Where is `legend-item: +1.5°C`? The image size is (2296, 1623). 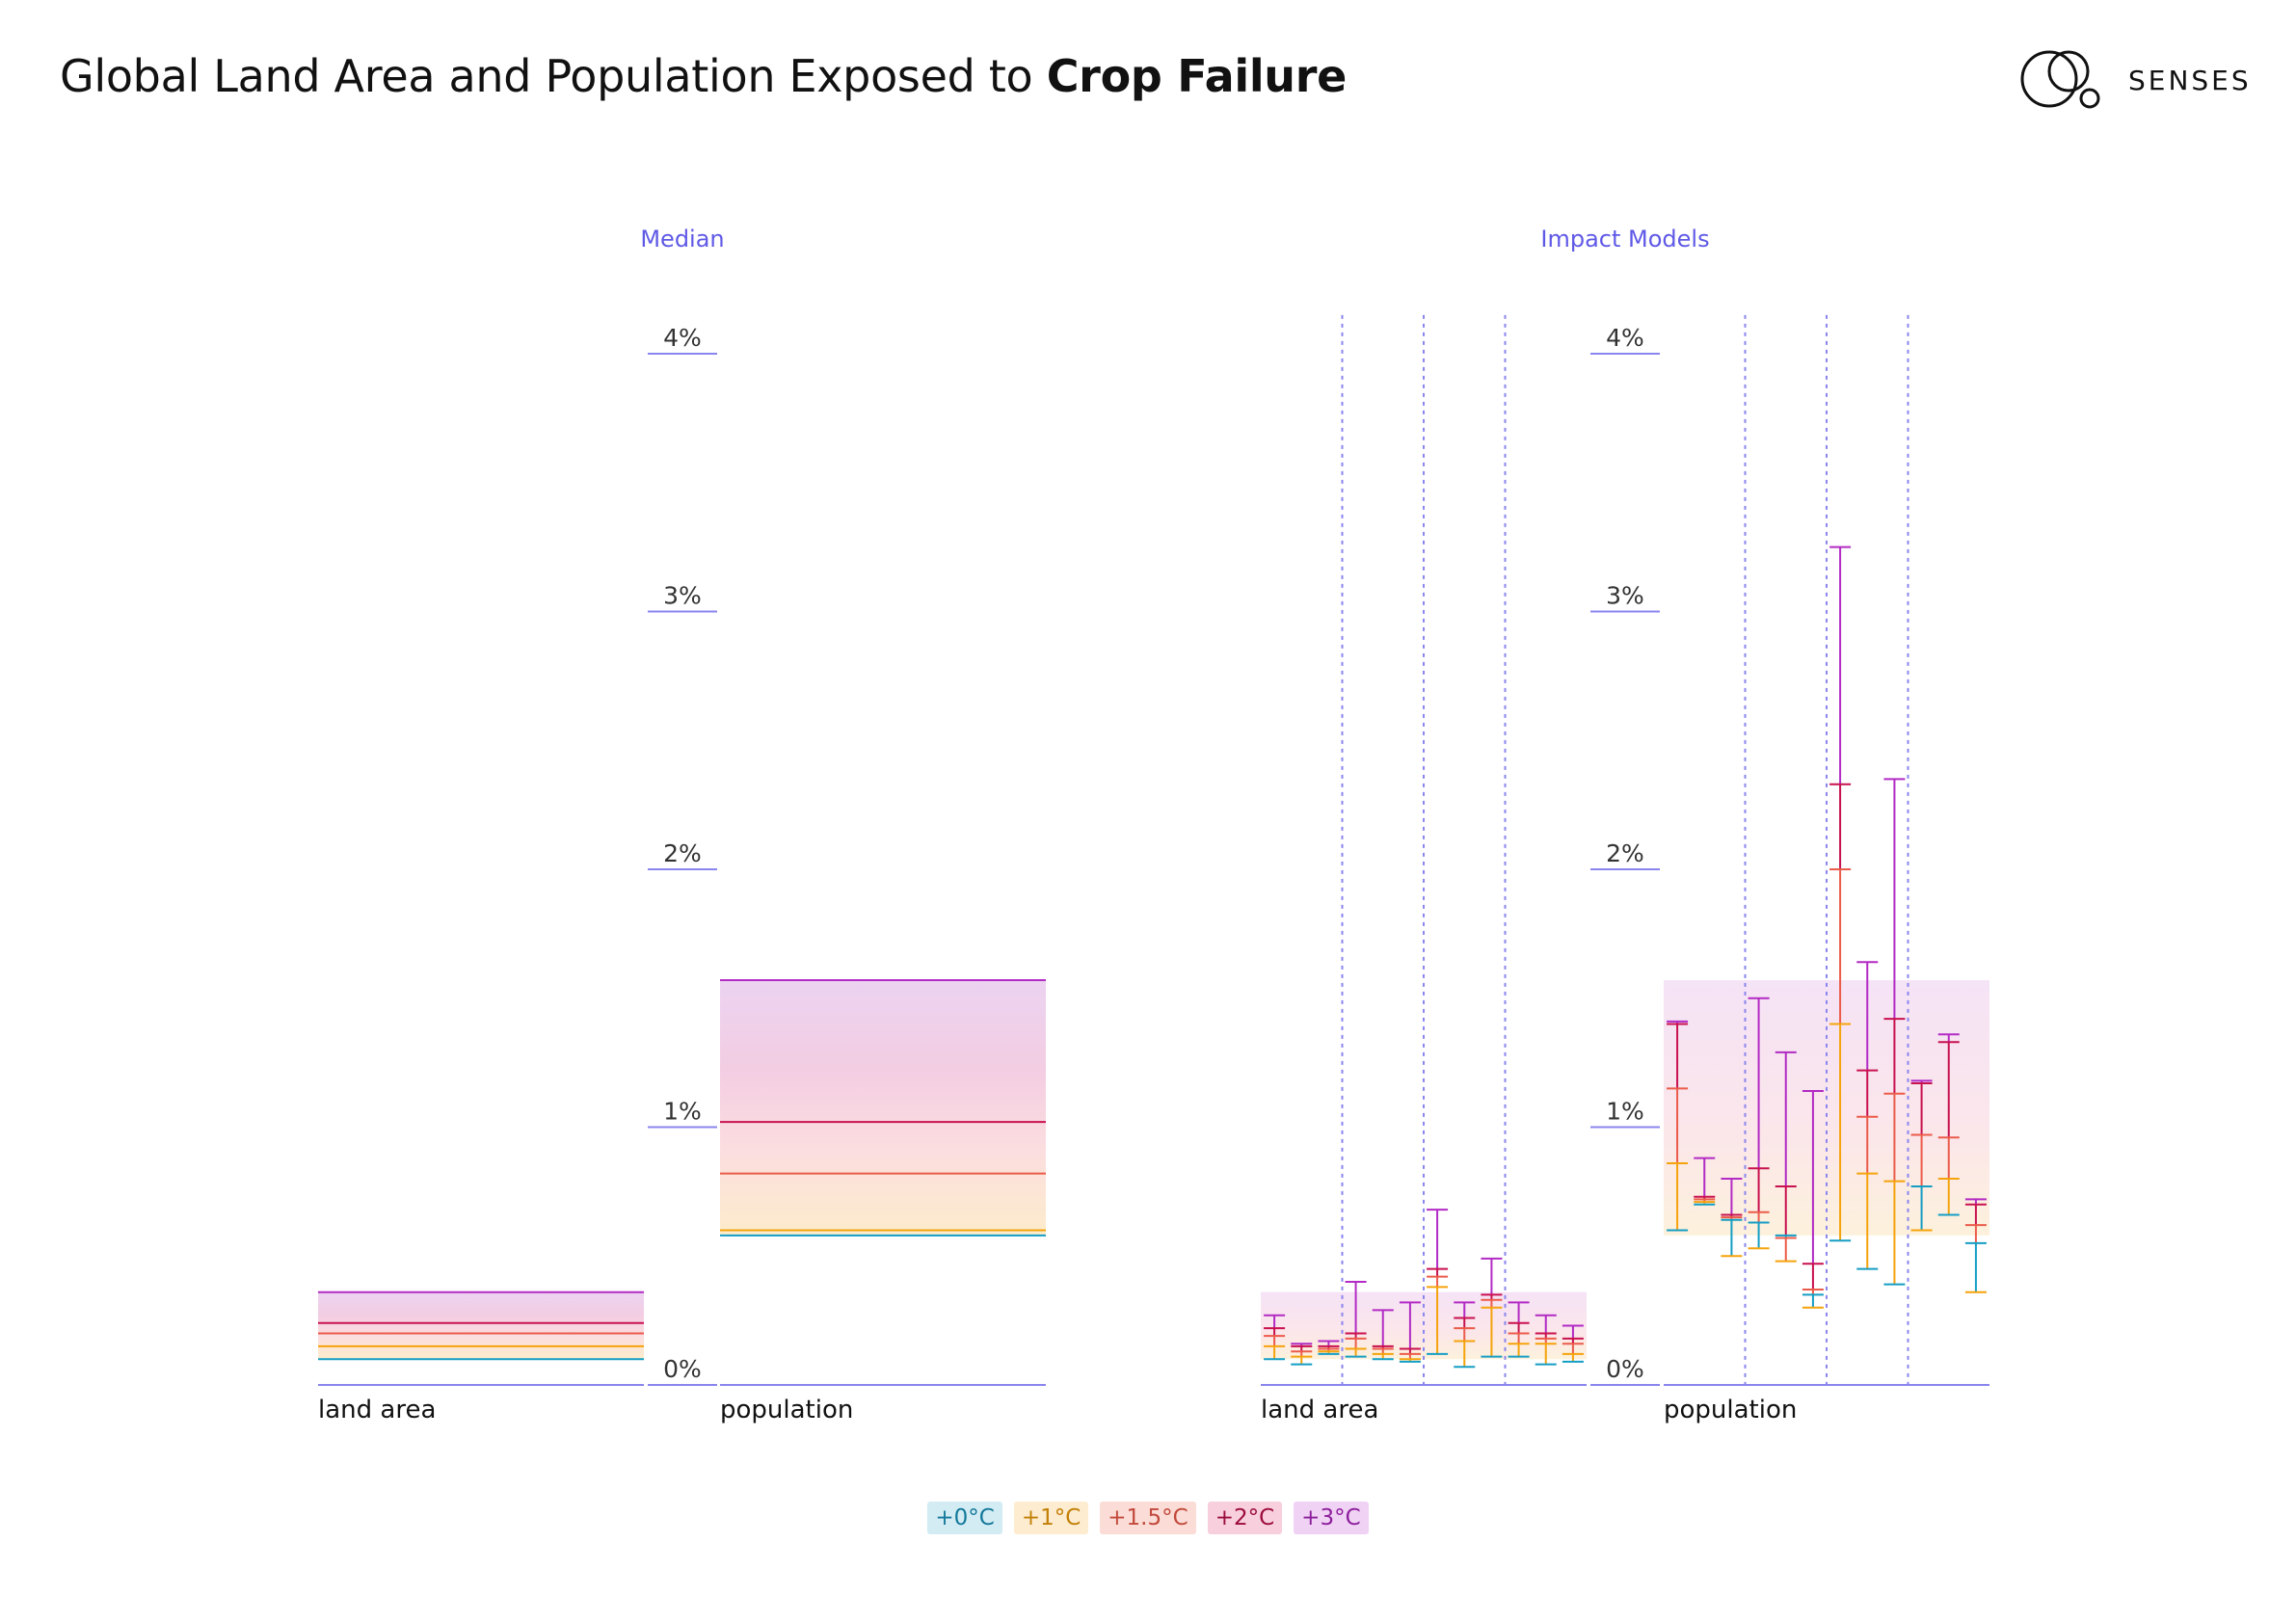 legend-item: +1.5°C is located at coordinates (1148, 1518).